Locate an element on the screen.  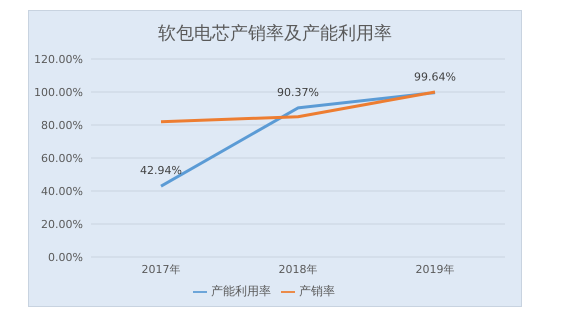
y-tick-label: 80.00% is located at coordinates (62, 125).